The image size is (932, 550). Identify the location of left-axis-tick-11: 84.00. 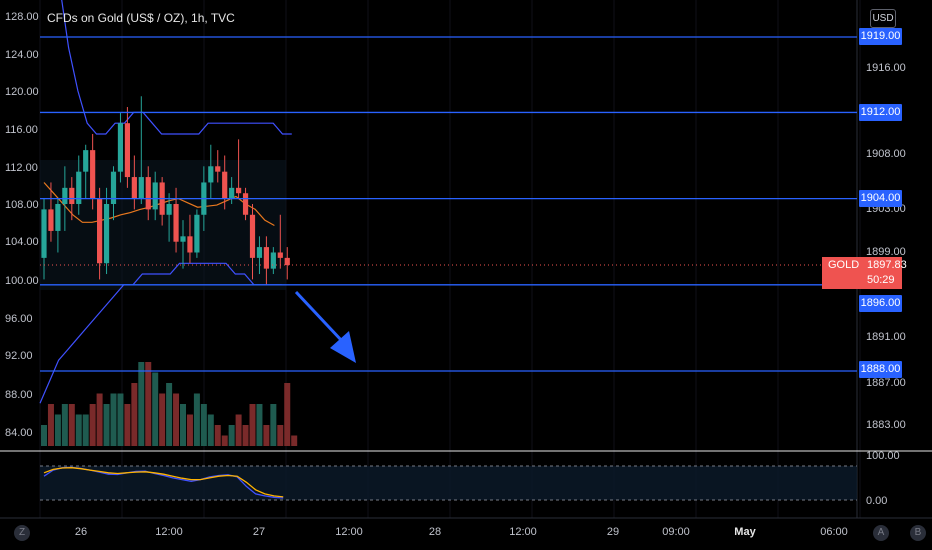
(19, 433).